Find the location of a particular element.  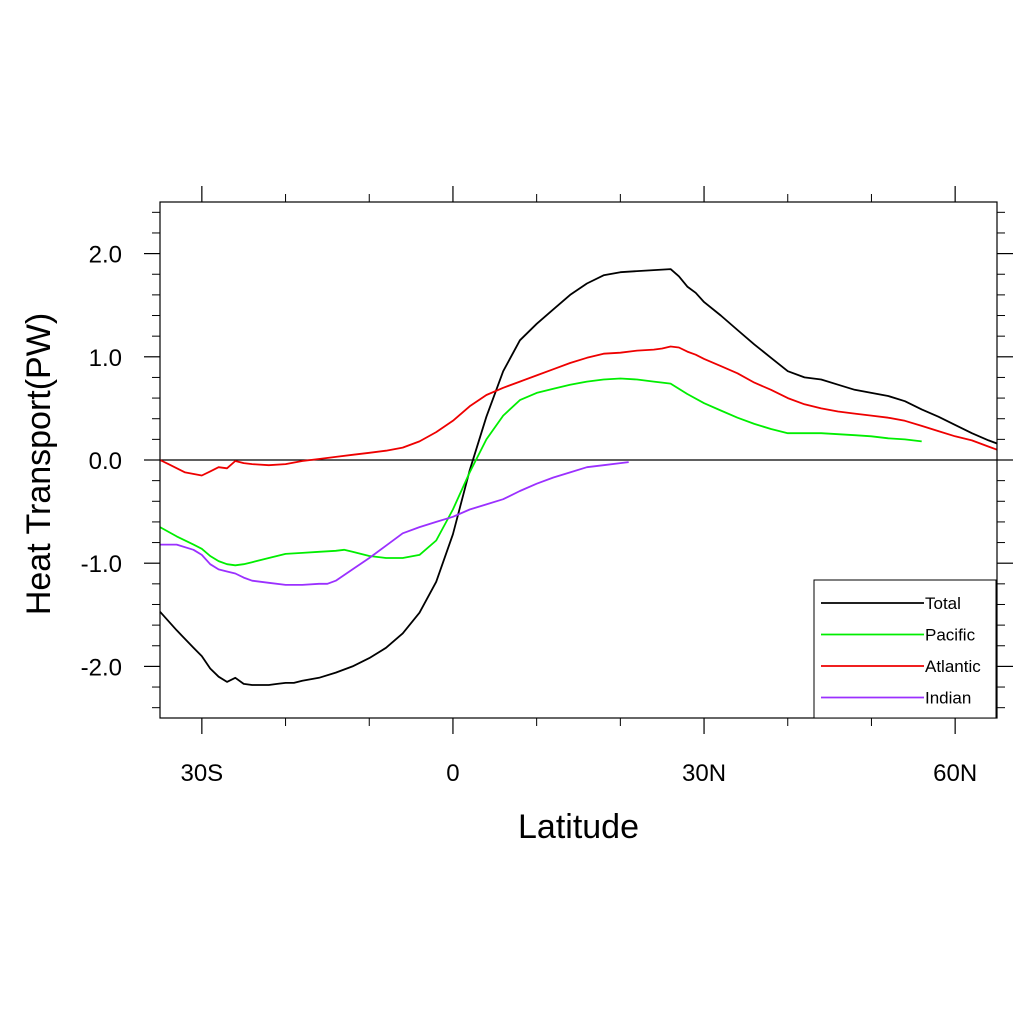

series-line-pacific is located at coordinates (540, 472).